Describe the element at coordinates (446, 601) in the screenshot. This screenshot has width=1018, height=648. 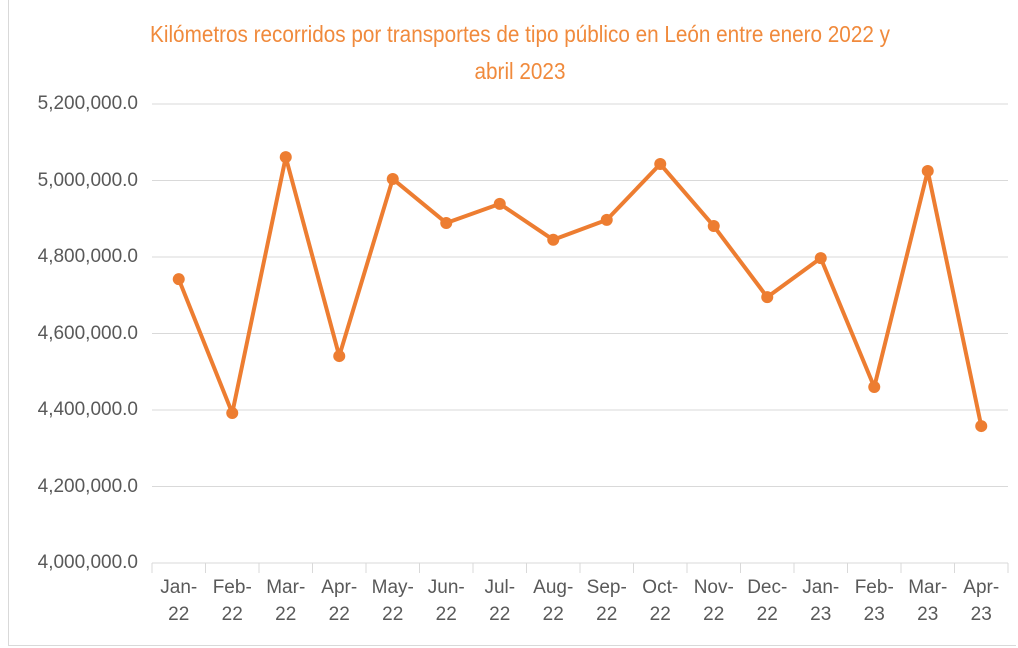
I see `x-tick-label: Jun-22` at that location.